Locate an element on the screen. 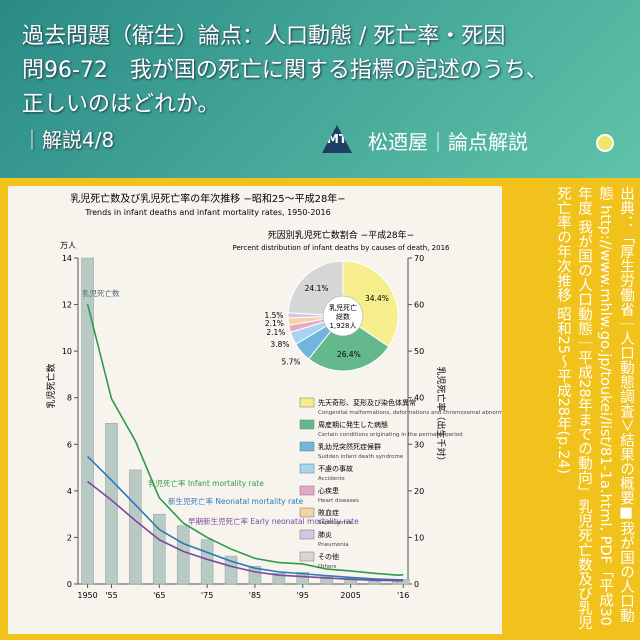  series-label: 乳児死亡率 Infant mortality rate is located at coordinates (206, 483).